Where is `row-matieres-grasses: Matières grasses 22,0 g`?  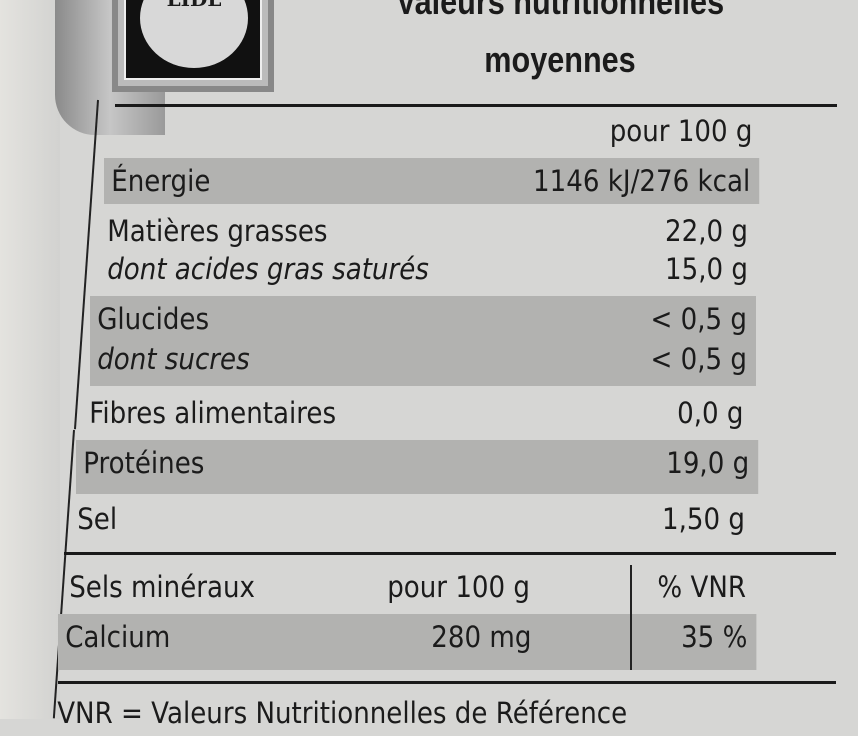 row-matieres-grasses: Matières grasses 22,0 g is located at coordinates (427, 231).